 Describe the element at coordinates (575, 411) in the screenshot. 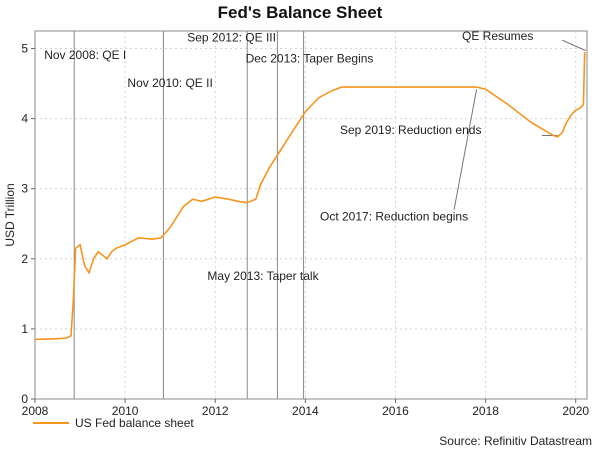

I see `x-tick-label: 2020` at that location.